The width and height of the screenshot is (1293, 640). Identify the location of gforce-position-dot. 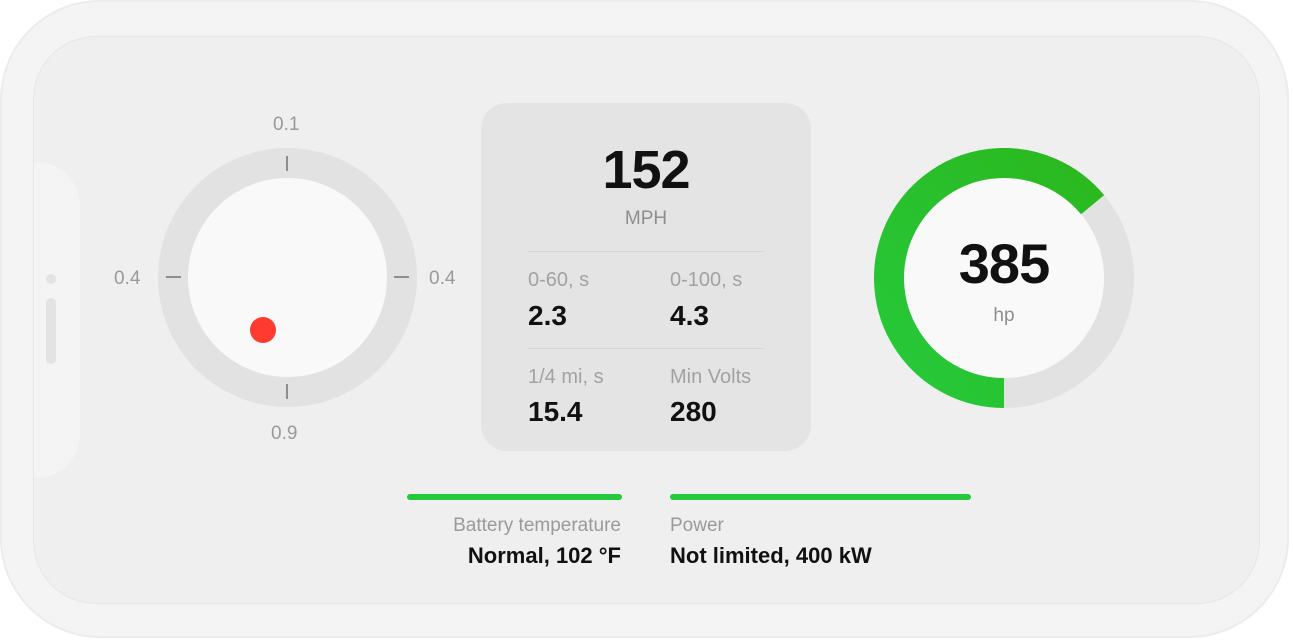
(263, 330).